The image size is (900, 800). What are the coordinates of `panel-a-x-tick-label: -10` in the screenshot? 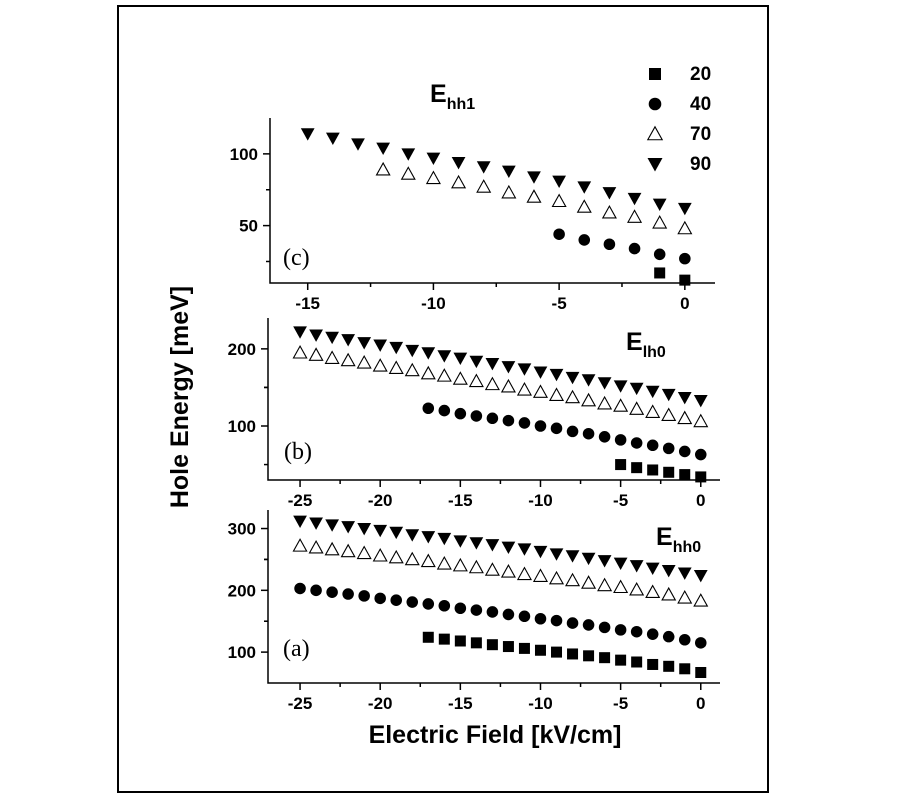 It's located at (540, 703).